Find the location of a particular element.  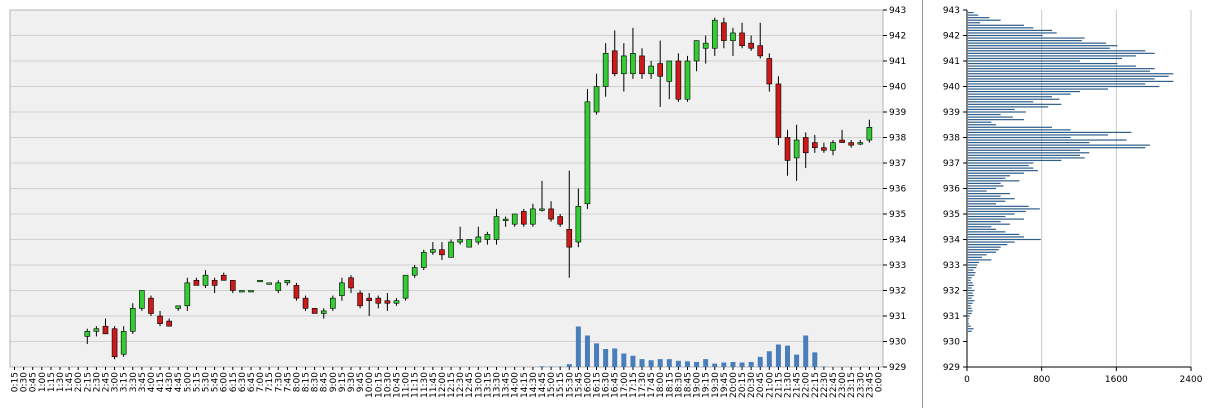

x-tick-label: 12:30 is located at coordinates (461, 385).